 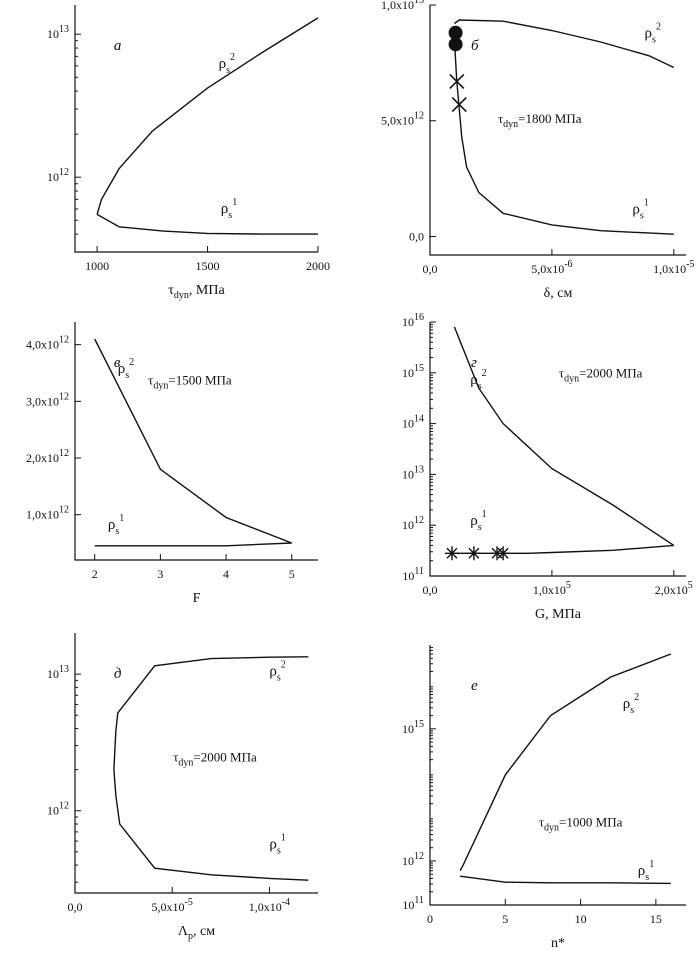 I want to click on y-tick-label: 3,0x10¹², so click(x=47, y=399).